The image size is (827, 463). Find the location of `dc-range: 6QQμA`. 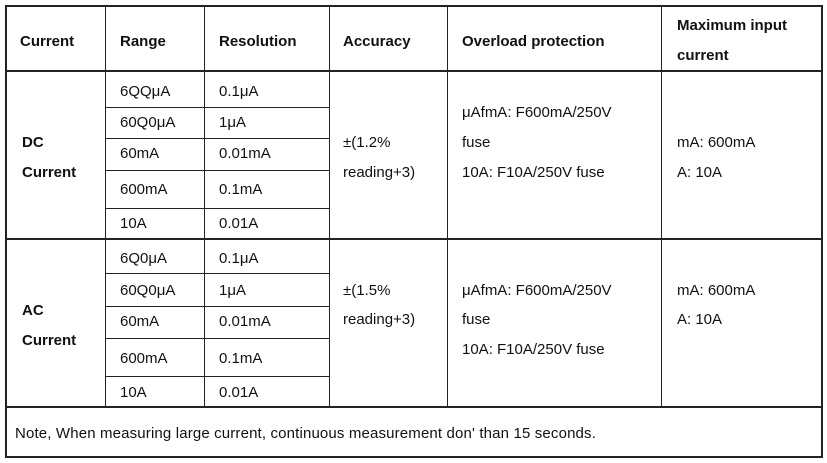

dc-range: 6QQμA is located at coordinates (145, 91).